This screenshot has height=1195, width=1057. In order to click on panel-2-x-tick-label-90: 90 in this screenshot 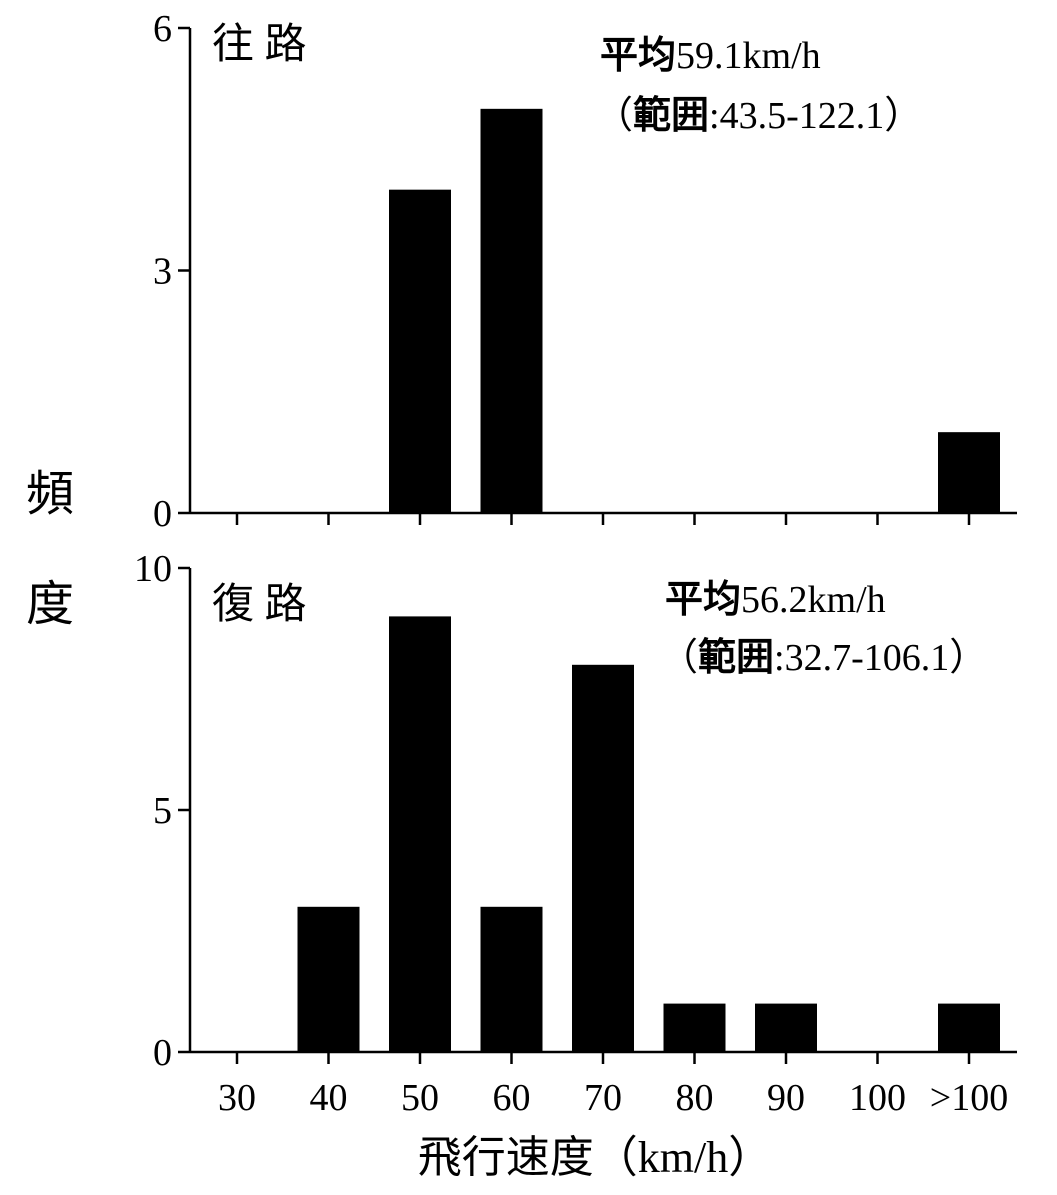, I will do `click(786, 1098)`.